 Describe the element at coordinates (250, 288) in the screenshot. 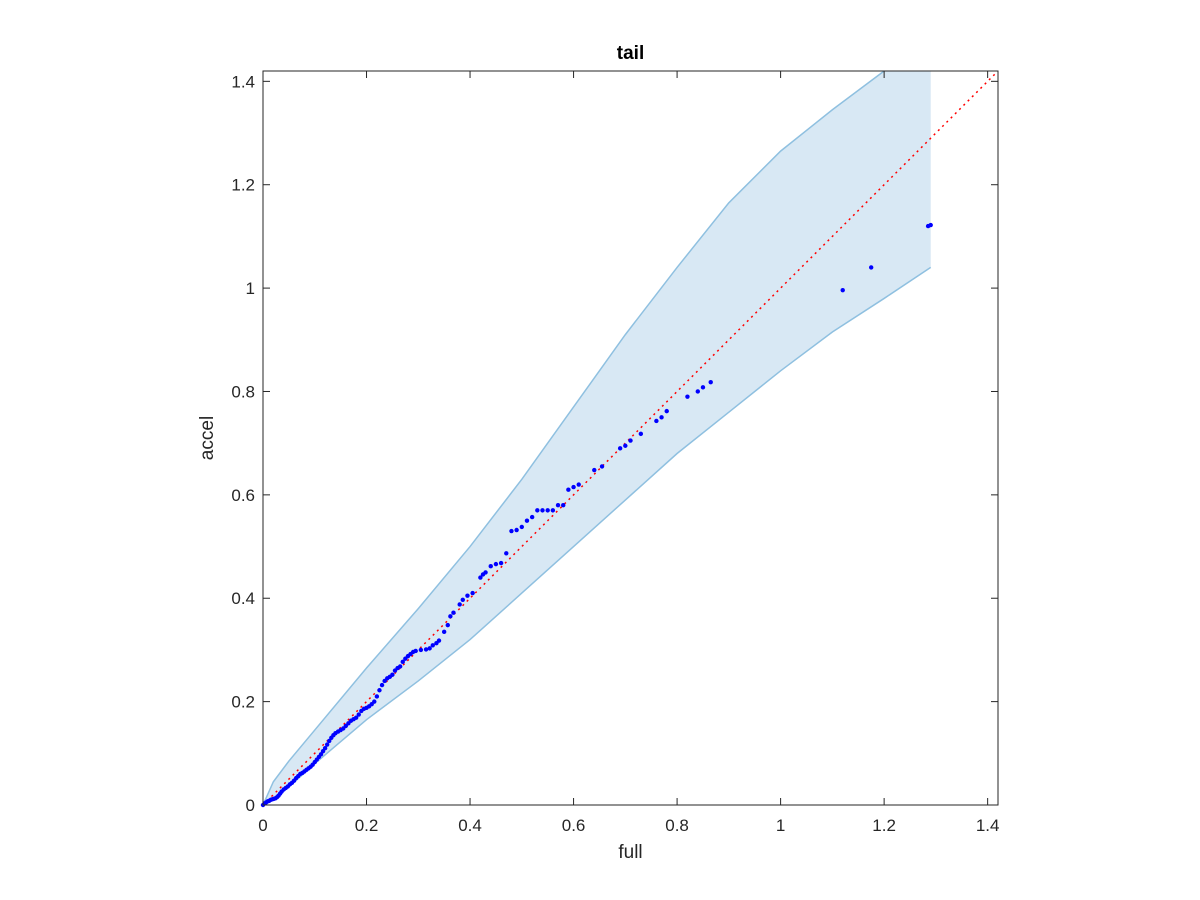

I see `y-tick-label: 1` at that location.